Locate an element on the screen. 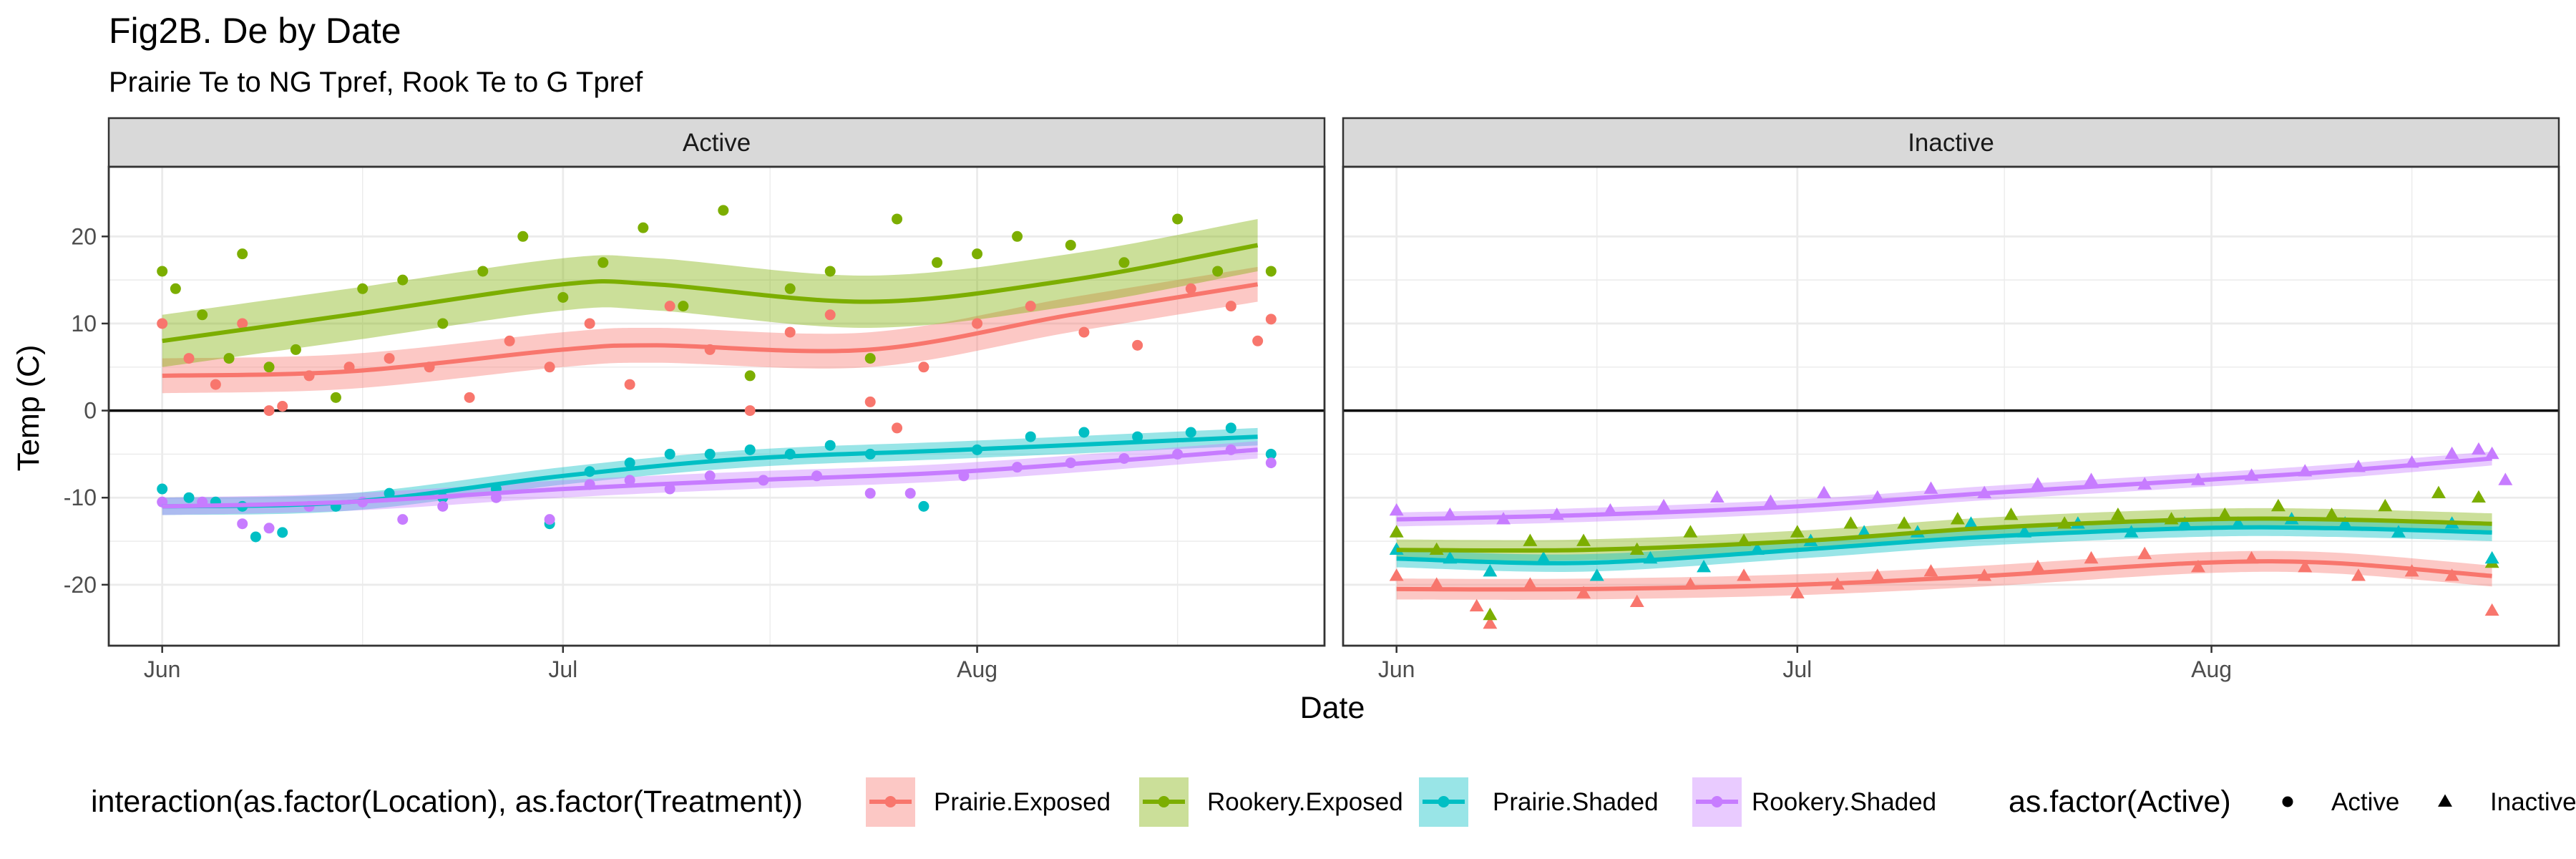 This screenshot has height=859, width=2576. legend-key-prairie-exposed: Prairie.Exposed is located at coordinates (988, 802).